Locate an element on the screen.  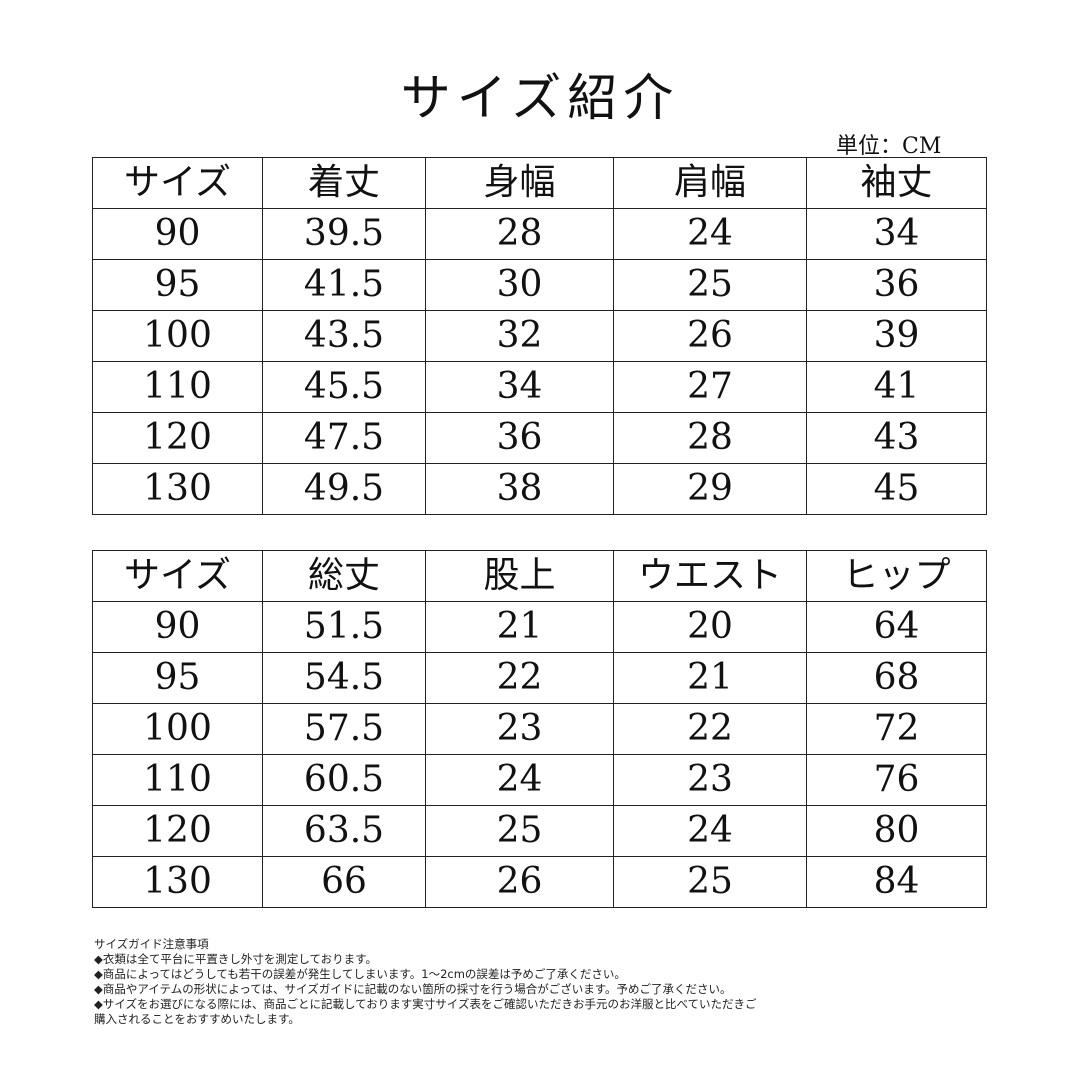
table-row: 120 63.5 25 24 80 is located at coordinates (539, 831).